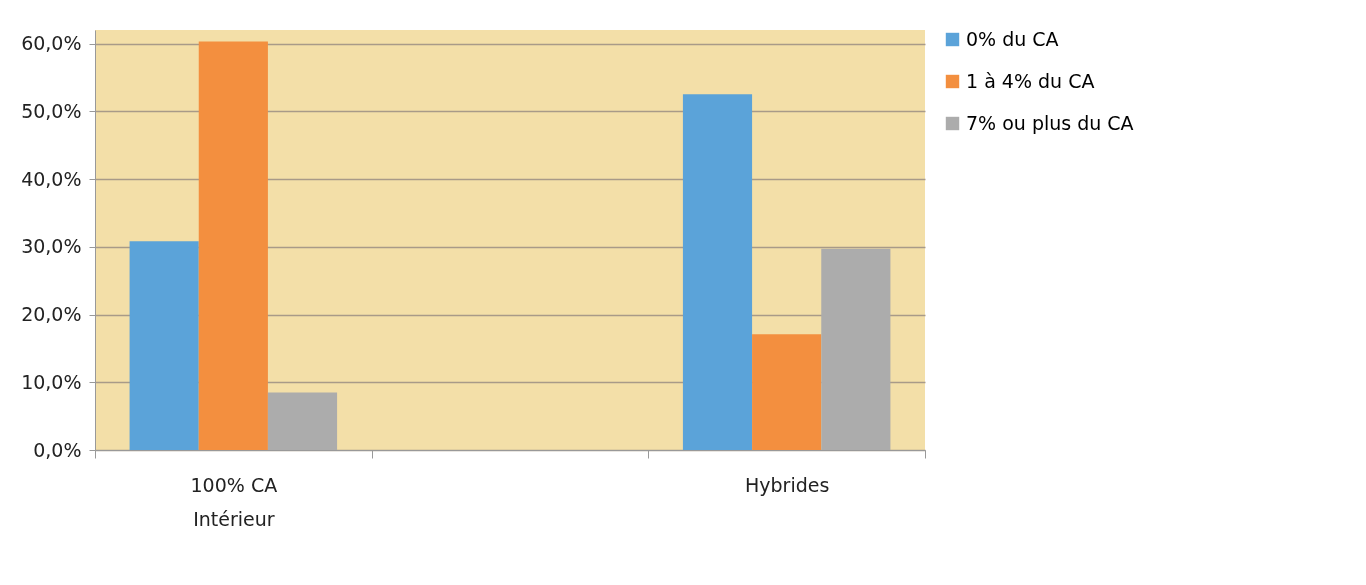 This screenshot has width=1366, height=585. I want to click on legend-label: 7% ou plus du CA, so click(1050, 122).